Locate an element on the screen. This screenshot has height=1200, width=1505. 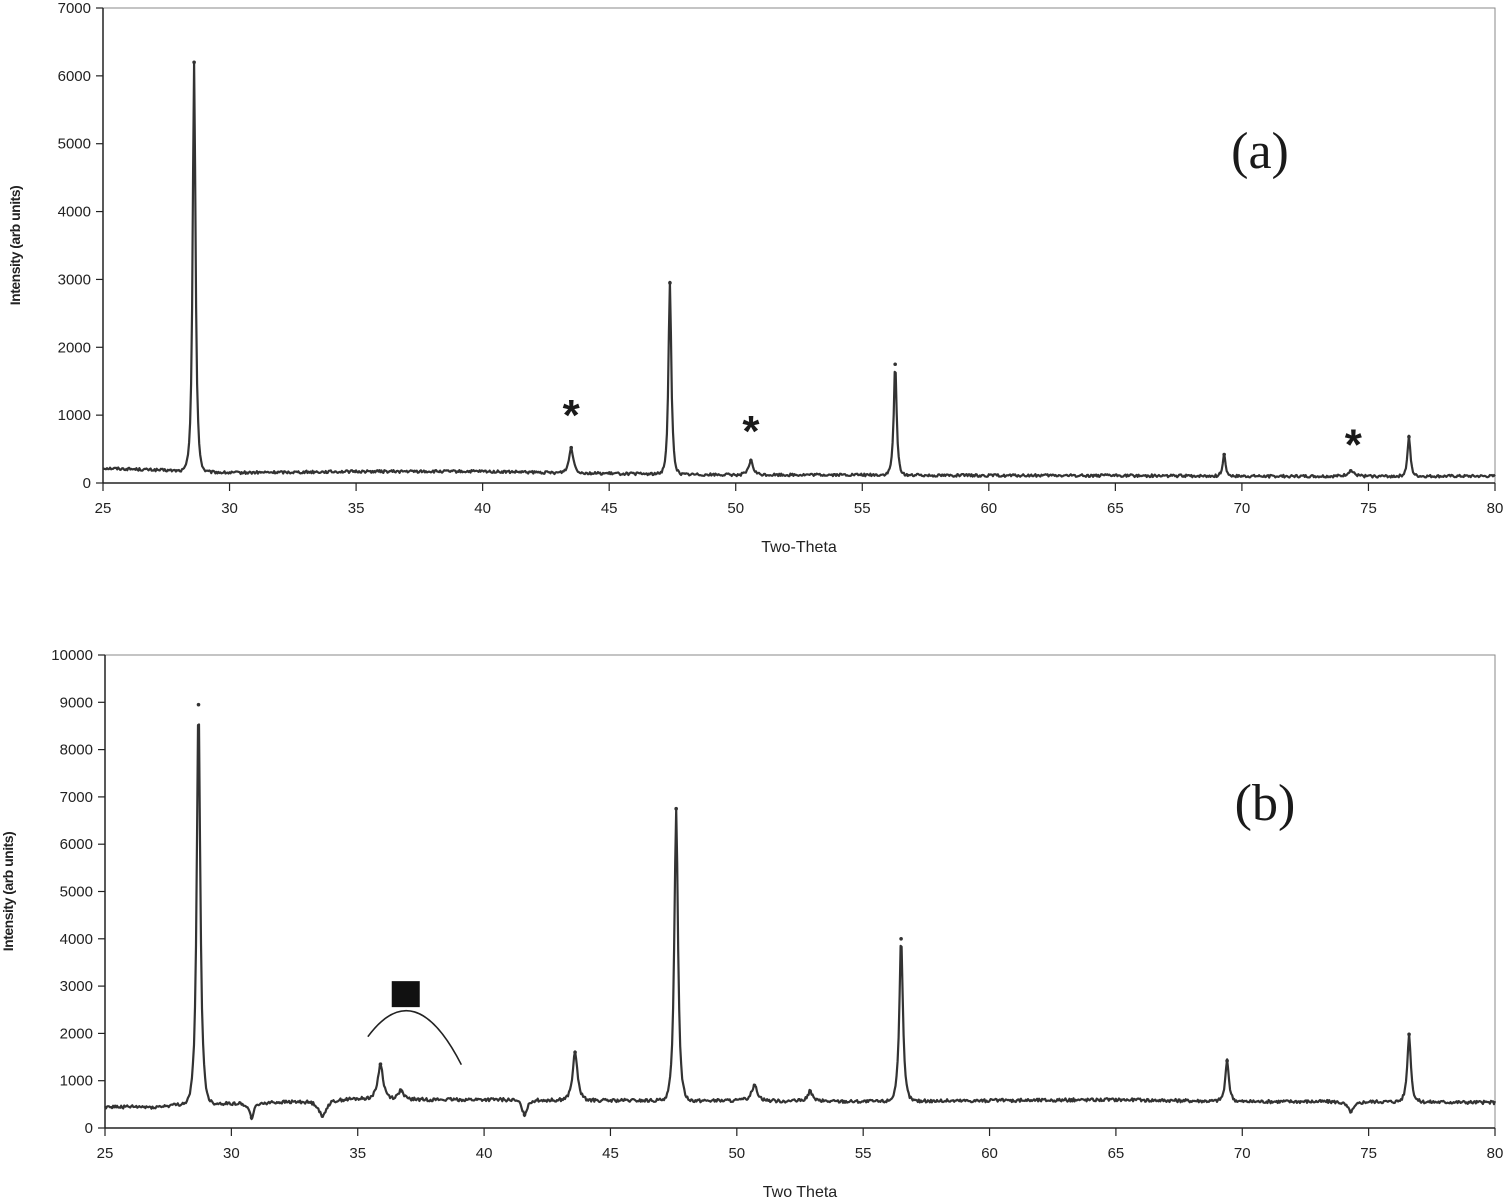
amorphous-arc is located at coordinates (415, 1037).